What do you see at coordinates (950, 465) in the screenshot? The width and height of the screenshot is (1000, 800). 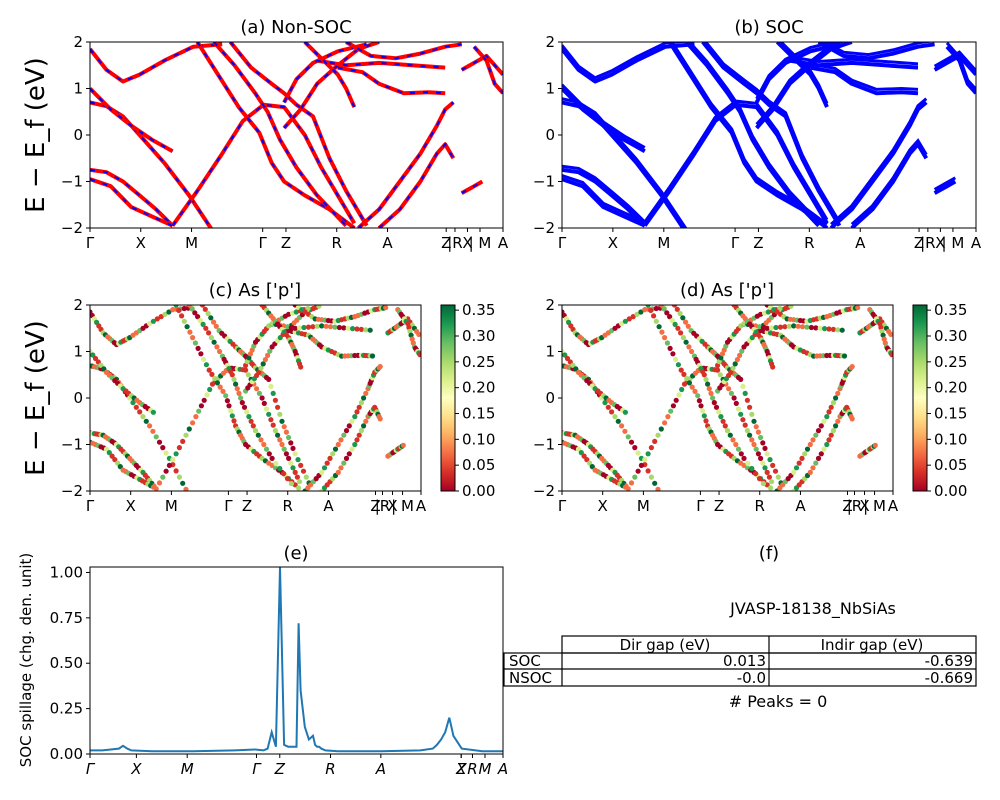 I see `colorbar-d-tick-label: 0.05` at bounding box center [950, 465].